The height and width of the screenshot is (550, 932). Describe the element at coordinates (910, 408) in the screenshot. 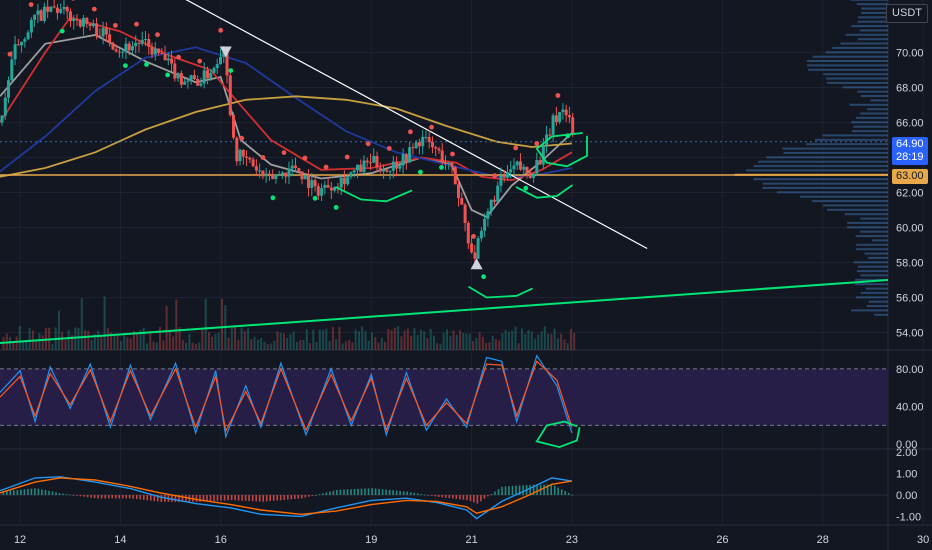

I see `stochastic-tick-label: 40.00` at that location.